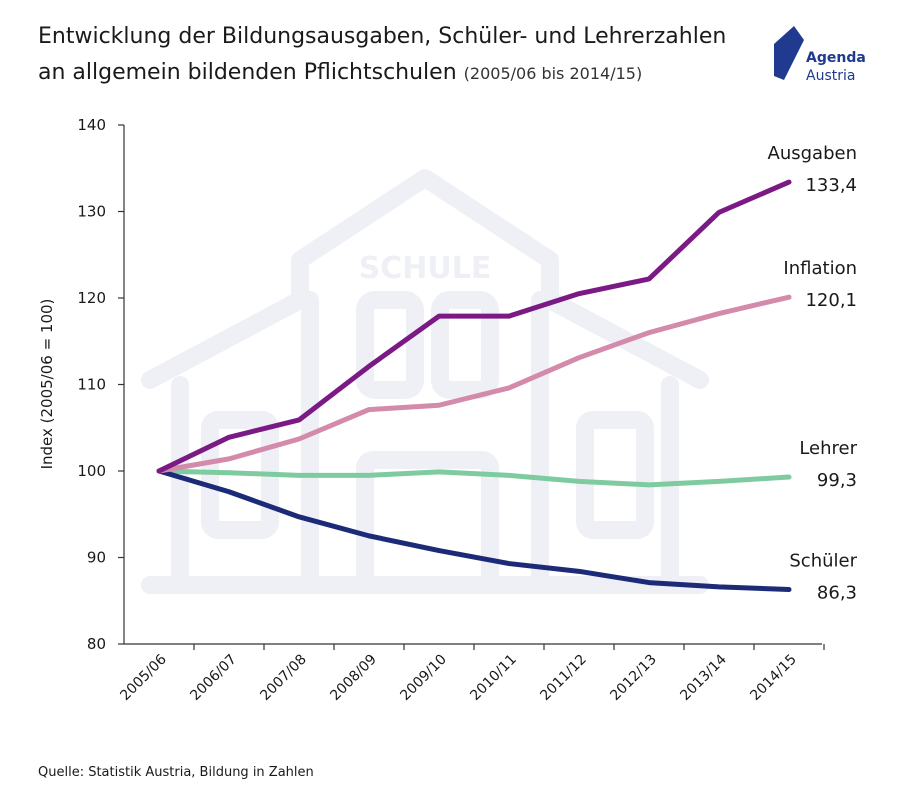 The height and width of the screenshot is (802, 900). I want to click on series-name-schueler: Schüler, so click(823, 561).